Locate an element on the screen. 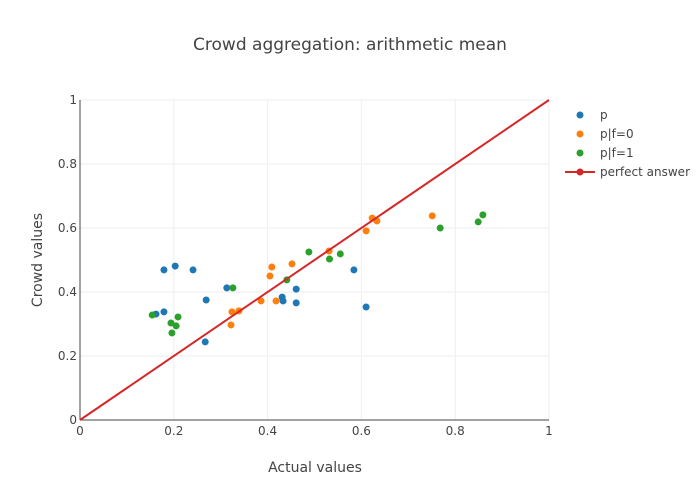  y-tick-label: 0.8 is located at coordinates (67, 164).